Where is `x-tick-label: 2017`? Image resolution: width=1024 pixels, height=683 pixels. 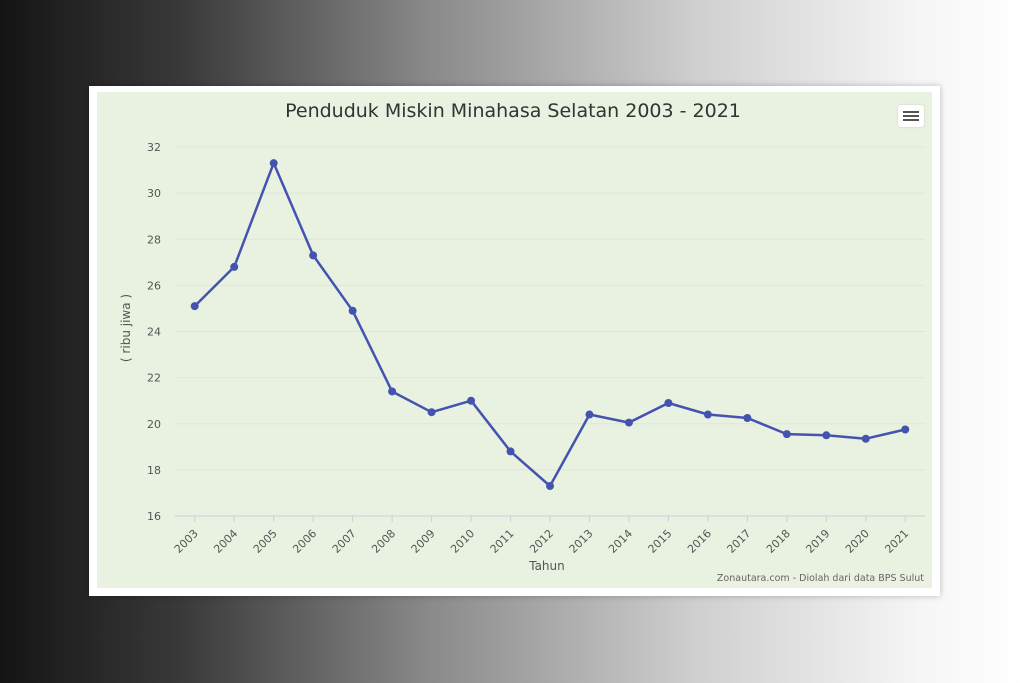 x-tick-label: 2017 is located at coordinates (738, 541).